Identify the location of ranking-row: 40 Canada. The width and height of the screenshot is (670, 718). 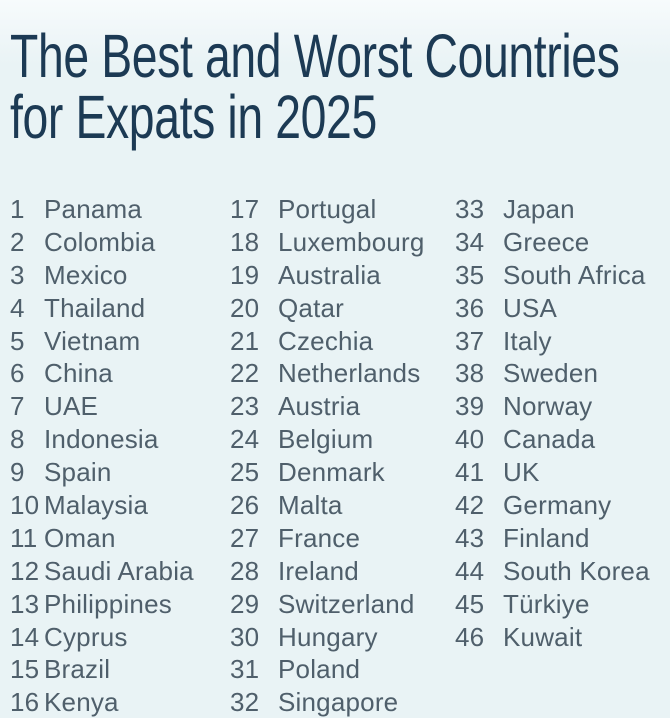
(562, 439).